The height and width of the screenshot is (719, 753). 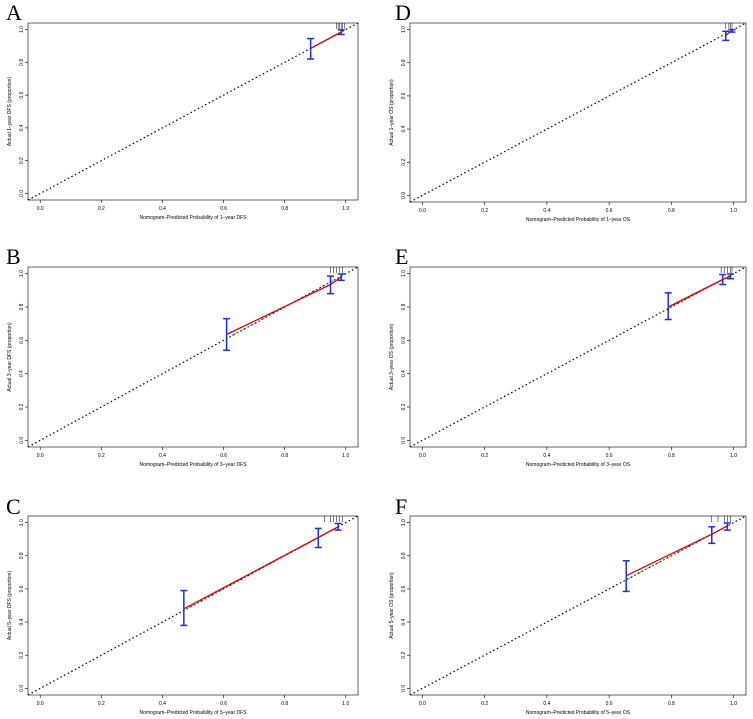 What do you see at coordinates (401, 256) in the screenshot?
I see `panel-letter-e: E` at bounding box center [401, 256].